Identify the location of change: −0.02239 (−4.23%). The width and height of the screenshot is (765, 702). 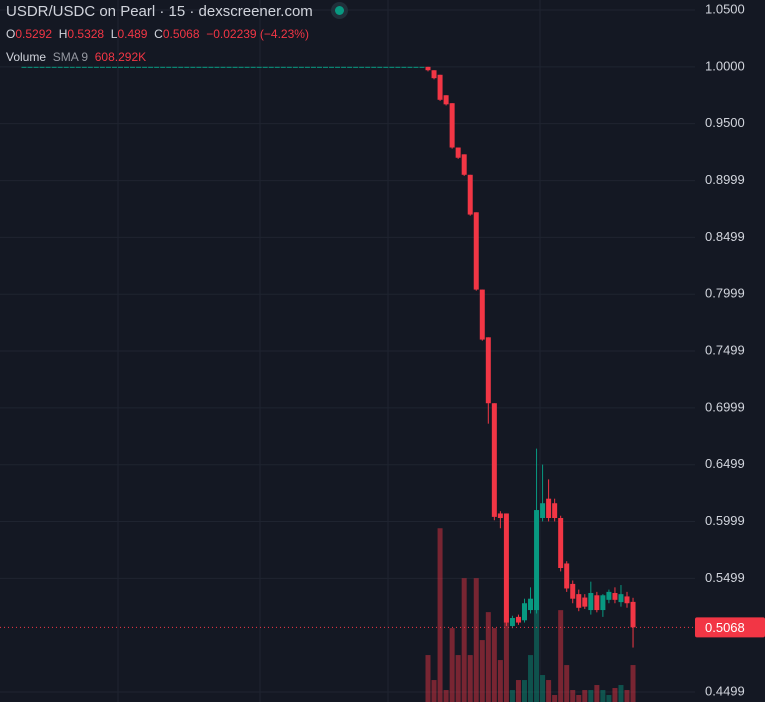
(257, 34).